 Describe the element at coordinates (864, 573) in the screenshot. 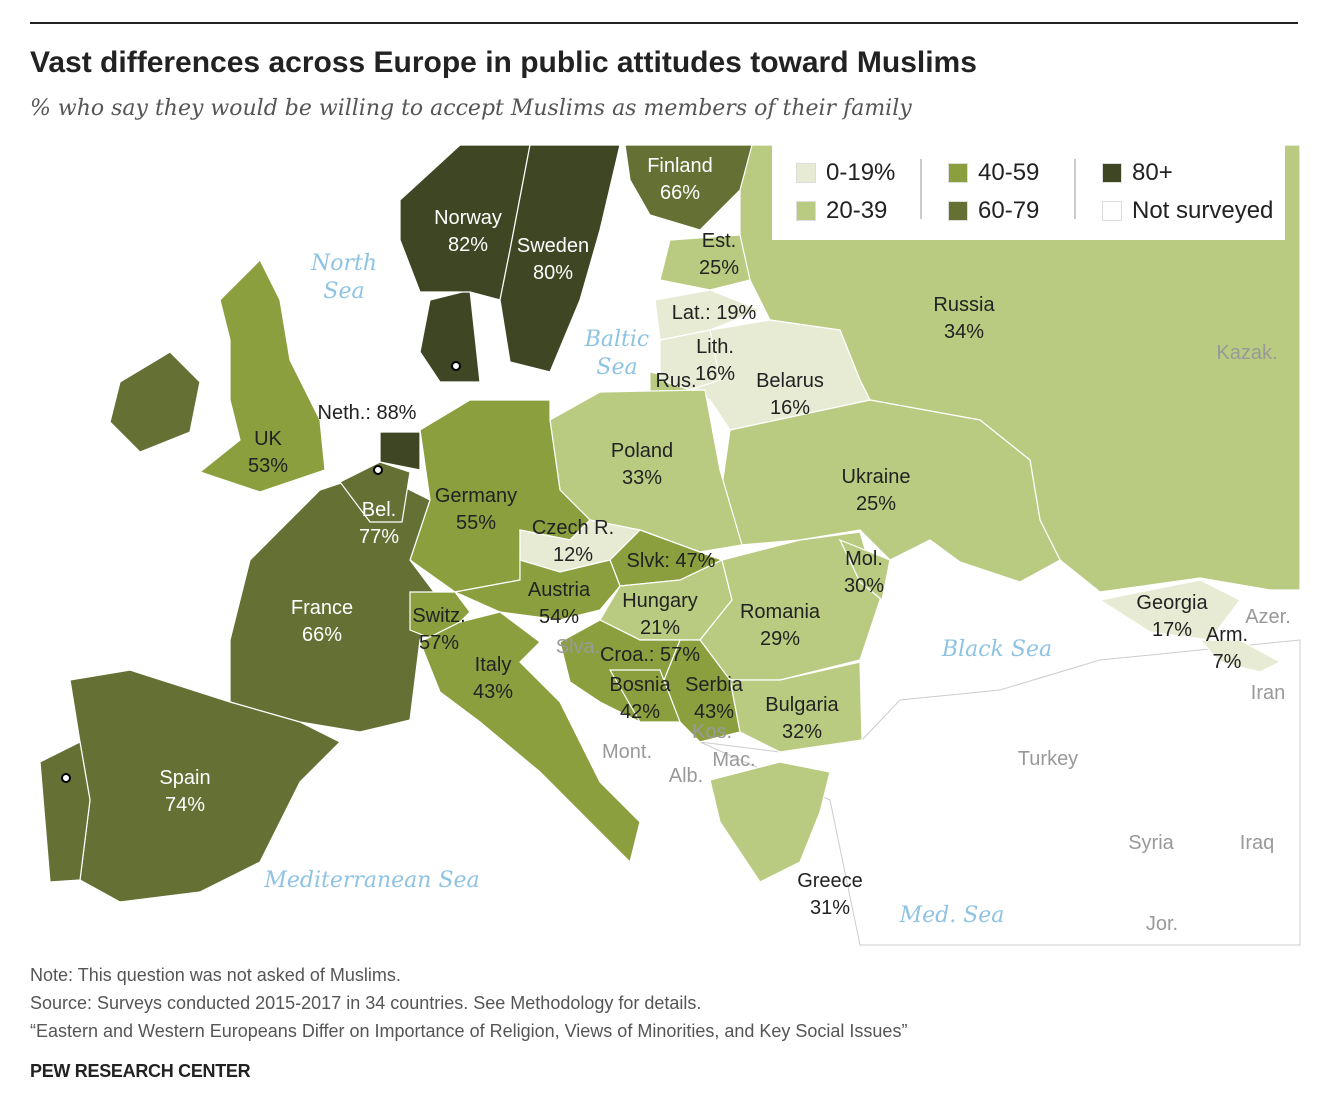

I see `label-moldova: Mol. 30%` at that location.